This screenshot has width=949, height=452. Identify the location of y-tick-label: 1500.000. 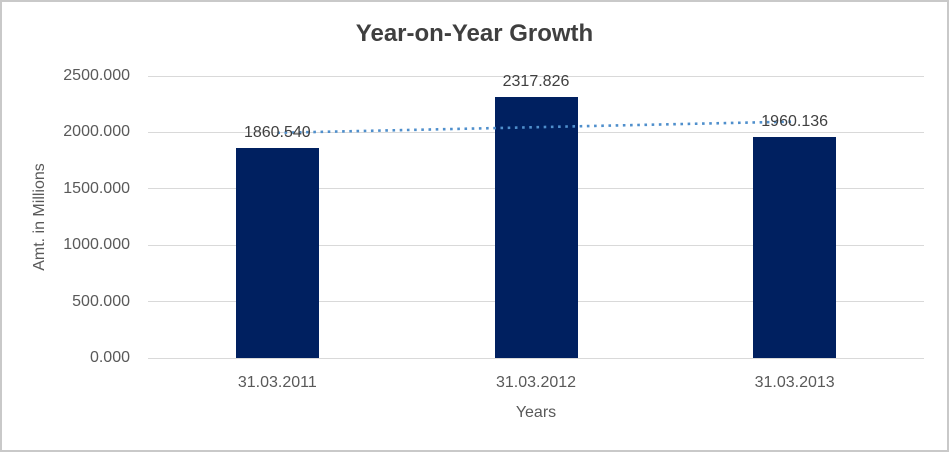
(96, 188).